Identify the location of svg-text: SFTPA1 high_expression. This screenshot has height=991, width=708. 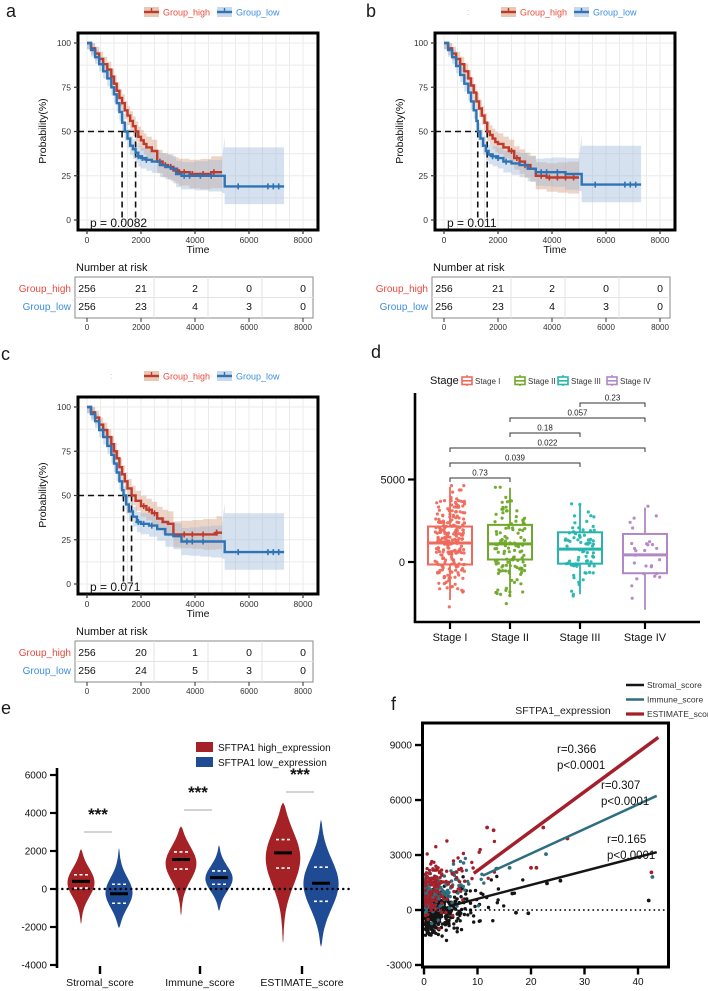
(274, 748).